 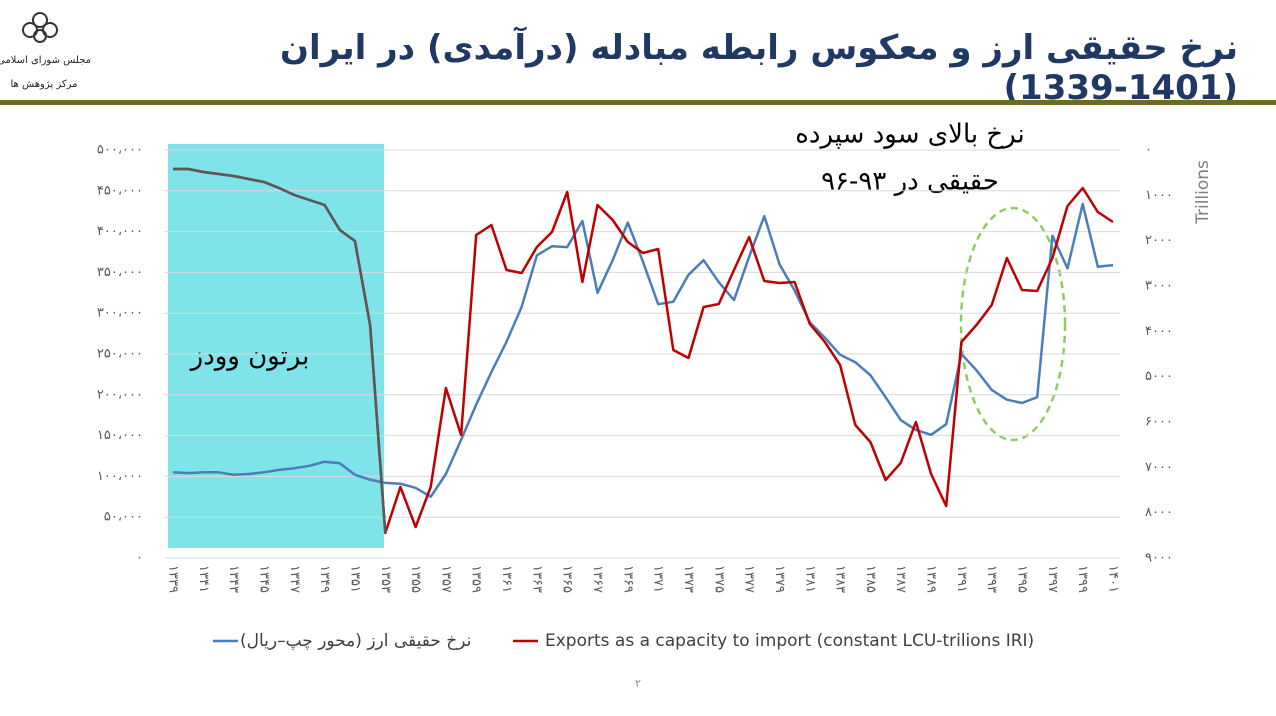 I want to click on x-tick-label: ۱۳۵۵, so click(x=415, y=579).